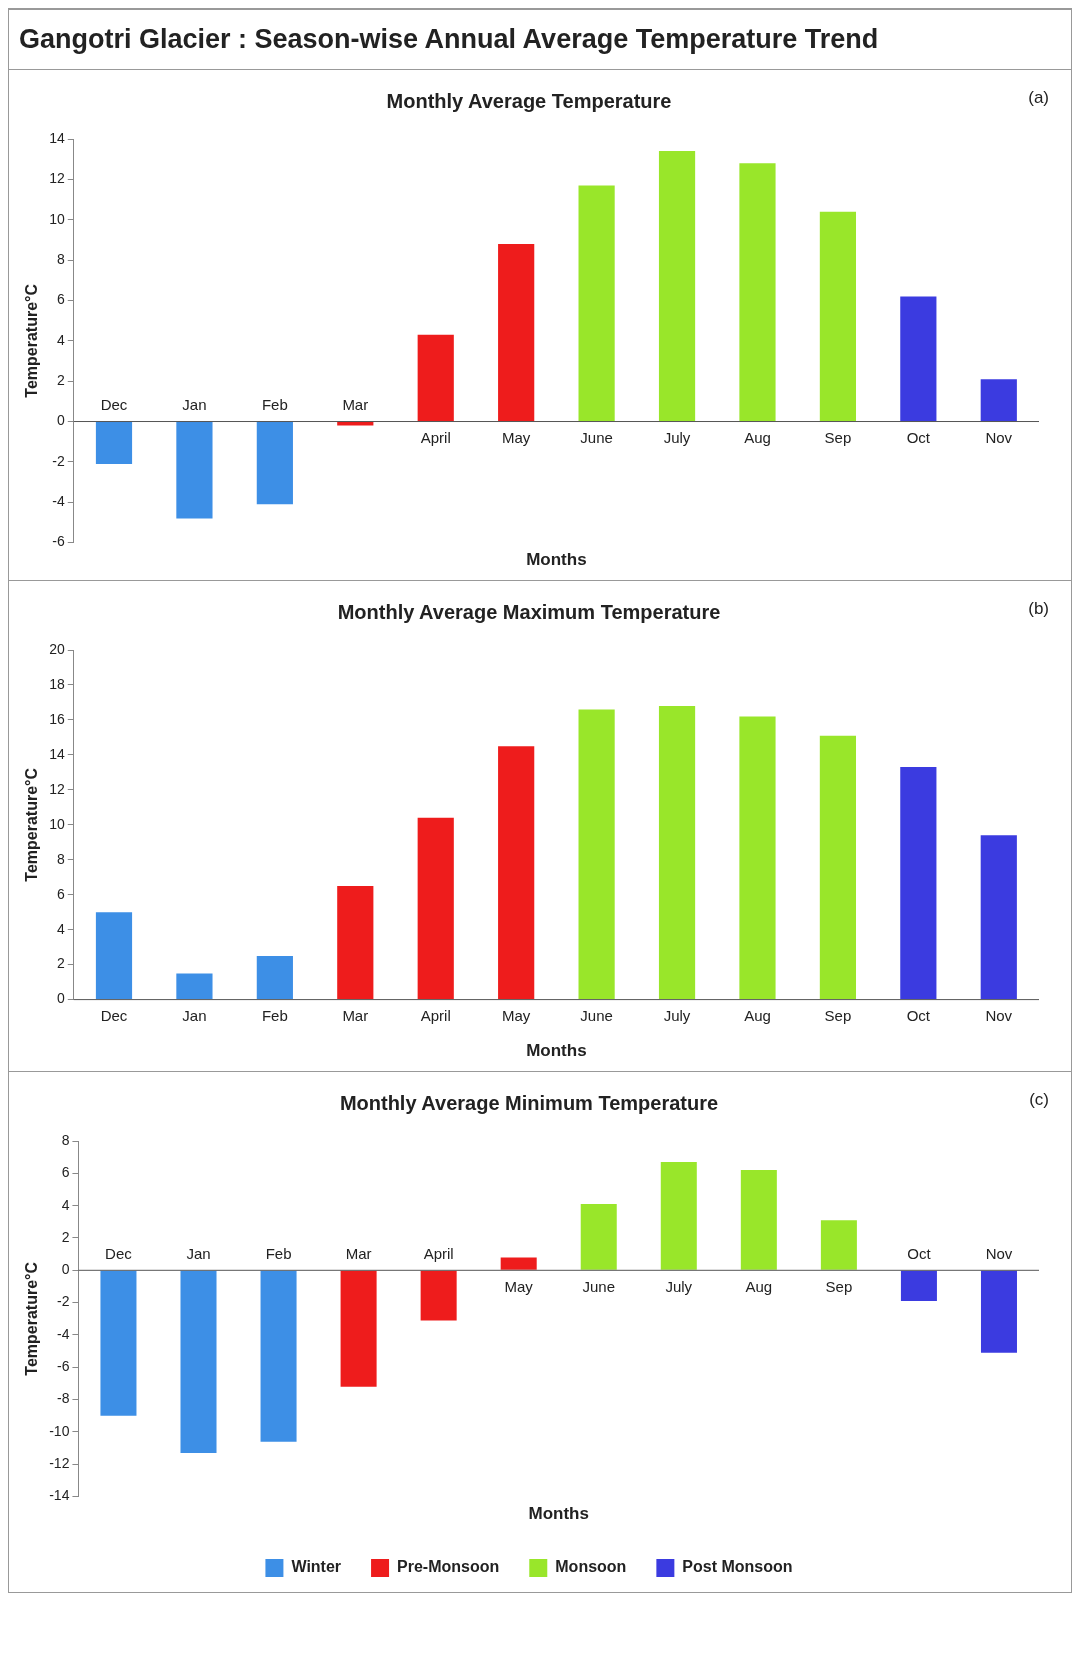 This screenshot has height=1654, width=1088. I want to click on y-tick-label: -14, so click(59, 1495).